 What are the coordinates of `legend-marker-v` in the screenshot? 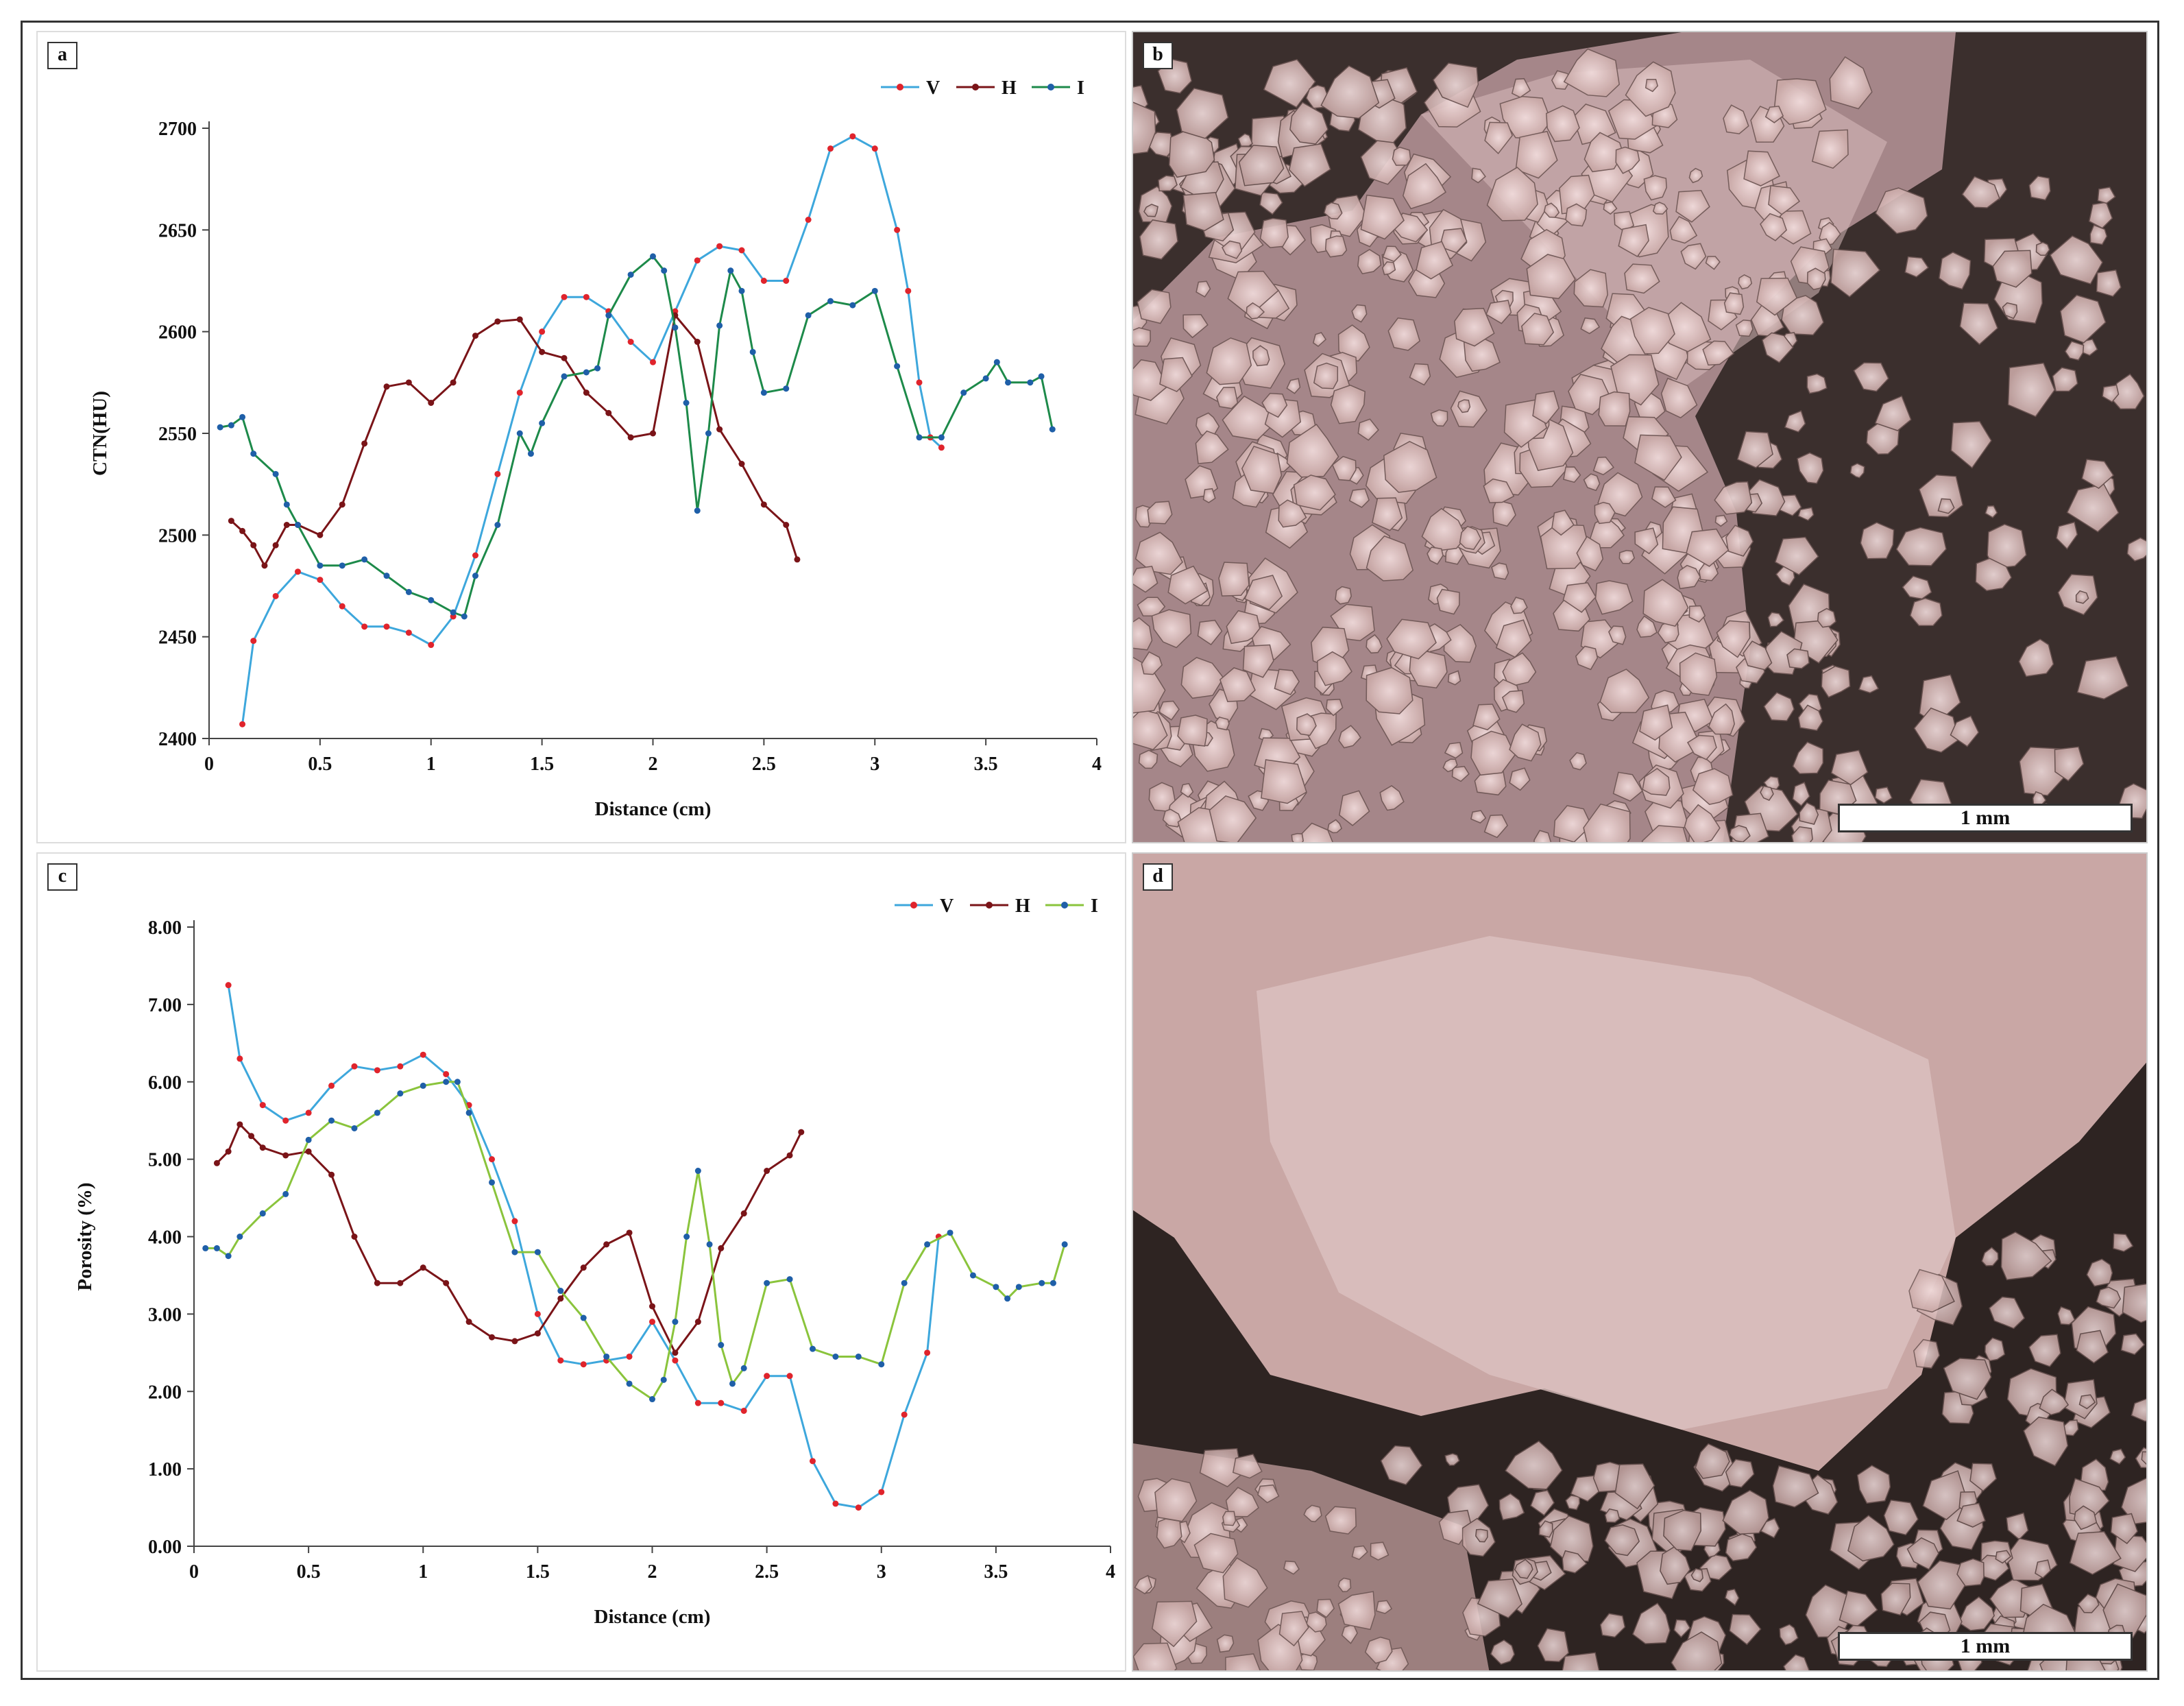 It's located at (900, 87).